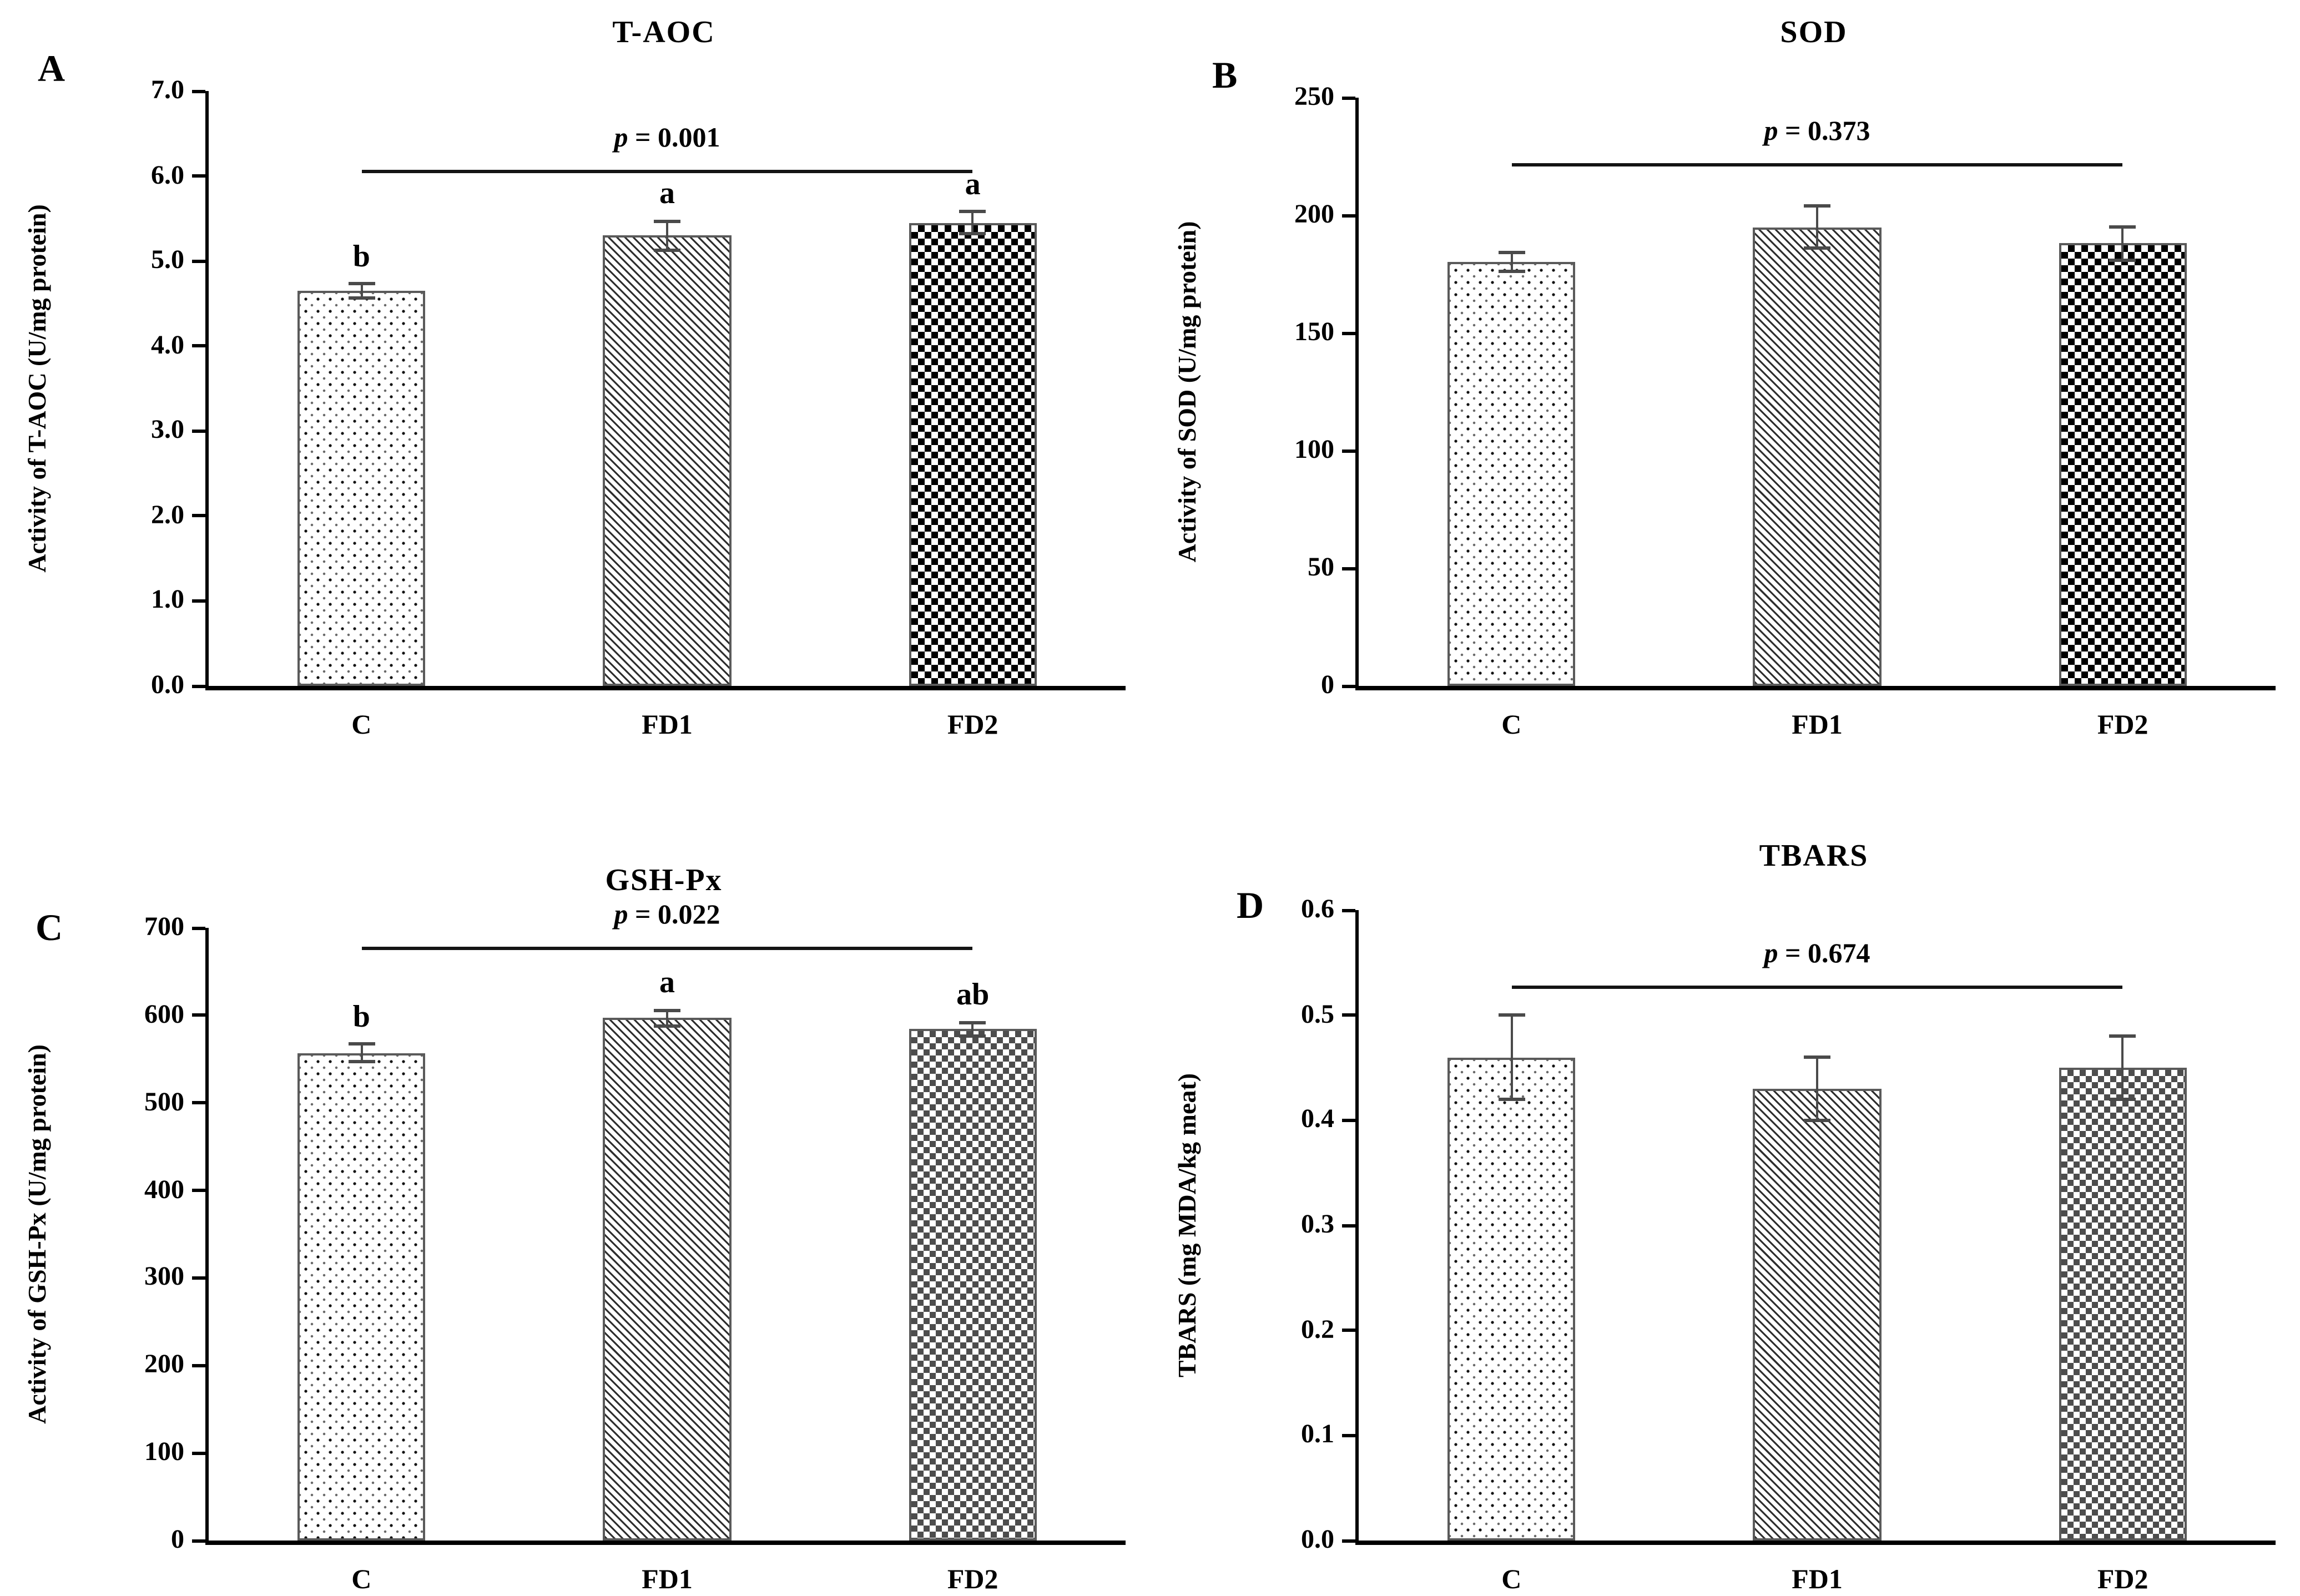 The image size is (2300, 1596). Describe the element at coordinates (164, 1277) in the screenshot. I see `y-tick-label: 300` at that location.